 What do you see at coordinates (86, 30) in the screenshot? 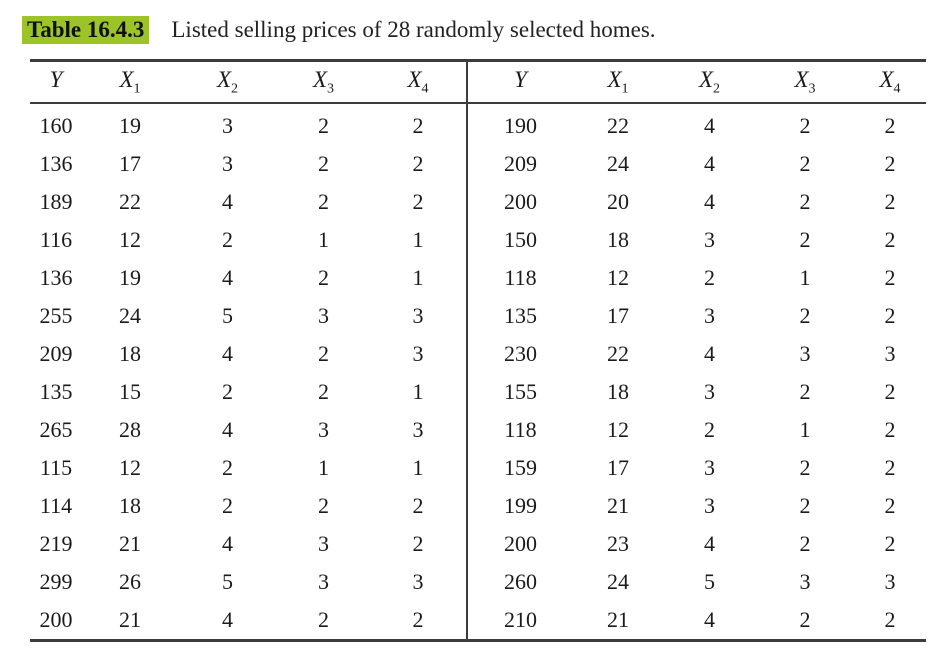
I see `table-number-label: Table 16.4.3` at bounding box center [86, 30].